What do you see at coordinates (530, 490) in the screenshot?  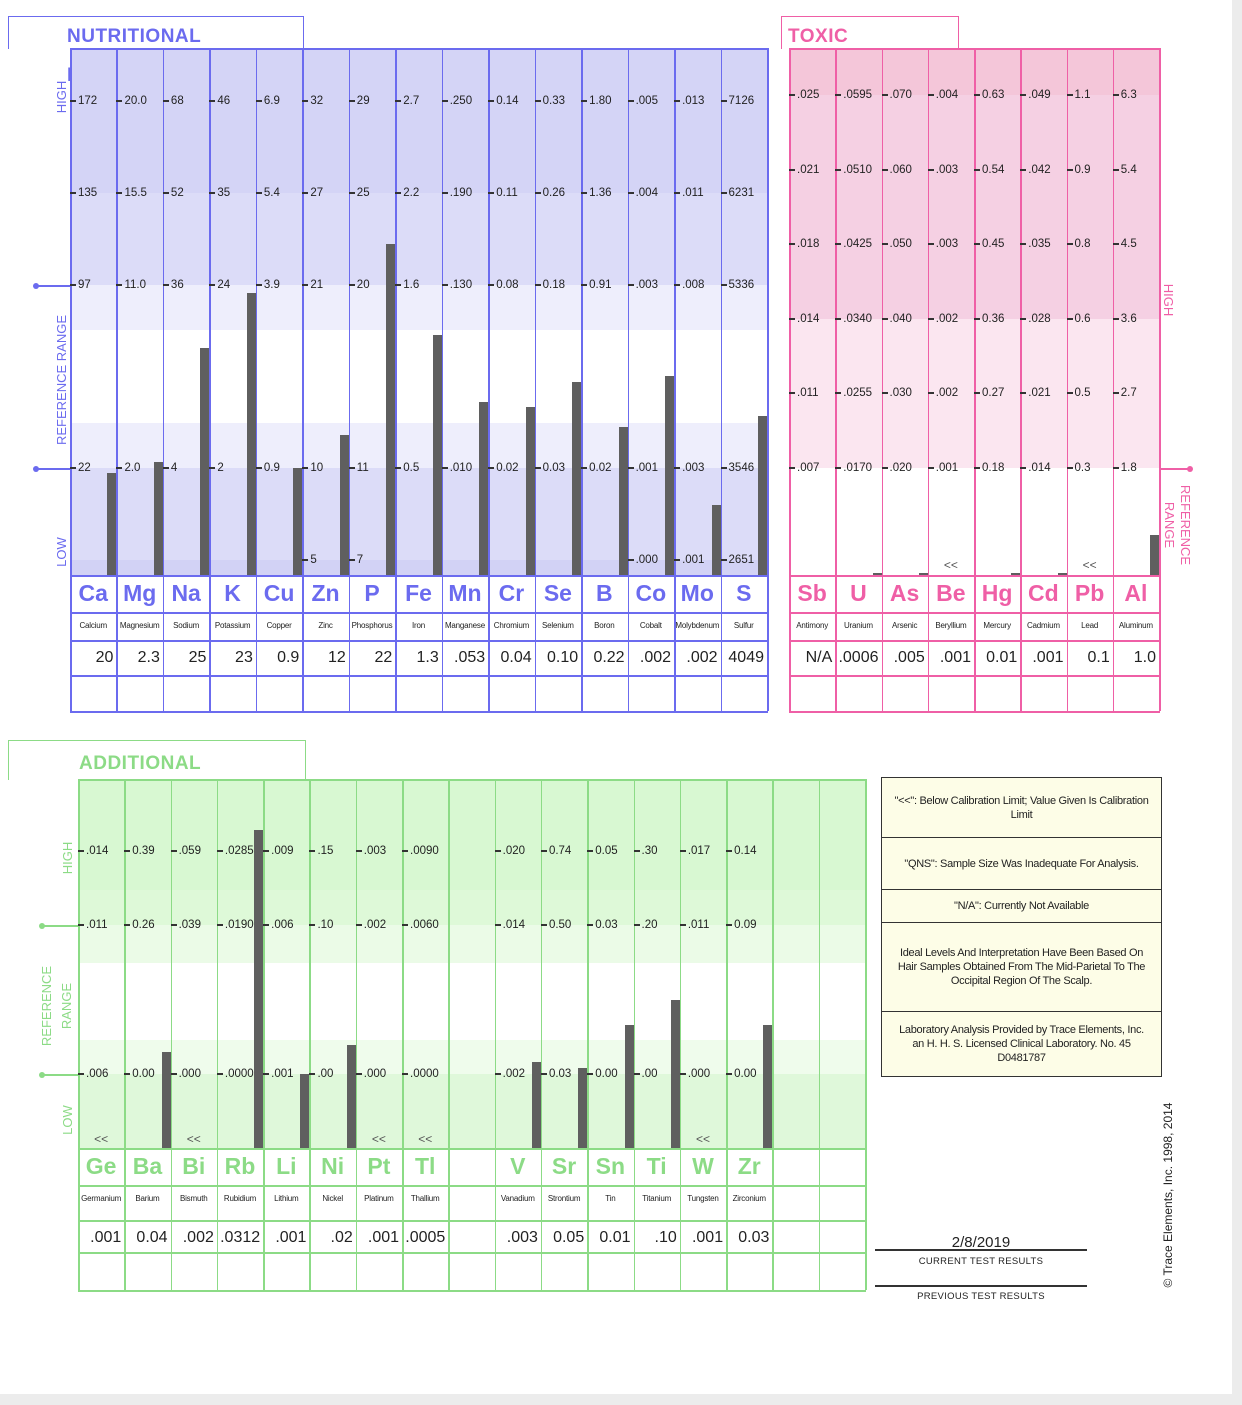 I see `bar-chromium` at bounding box center [530, 490].